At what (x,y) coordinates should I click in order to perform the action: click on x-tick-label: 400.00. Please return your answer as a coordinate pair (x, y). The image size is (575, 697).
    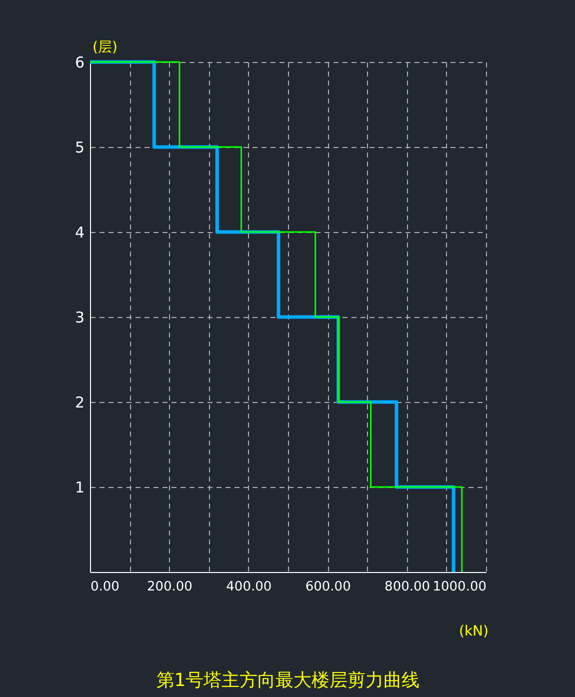
    Looking at the image, I should click on (249, 587).